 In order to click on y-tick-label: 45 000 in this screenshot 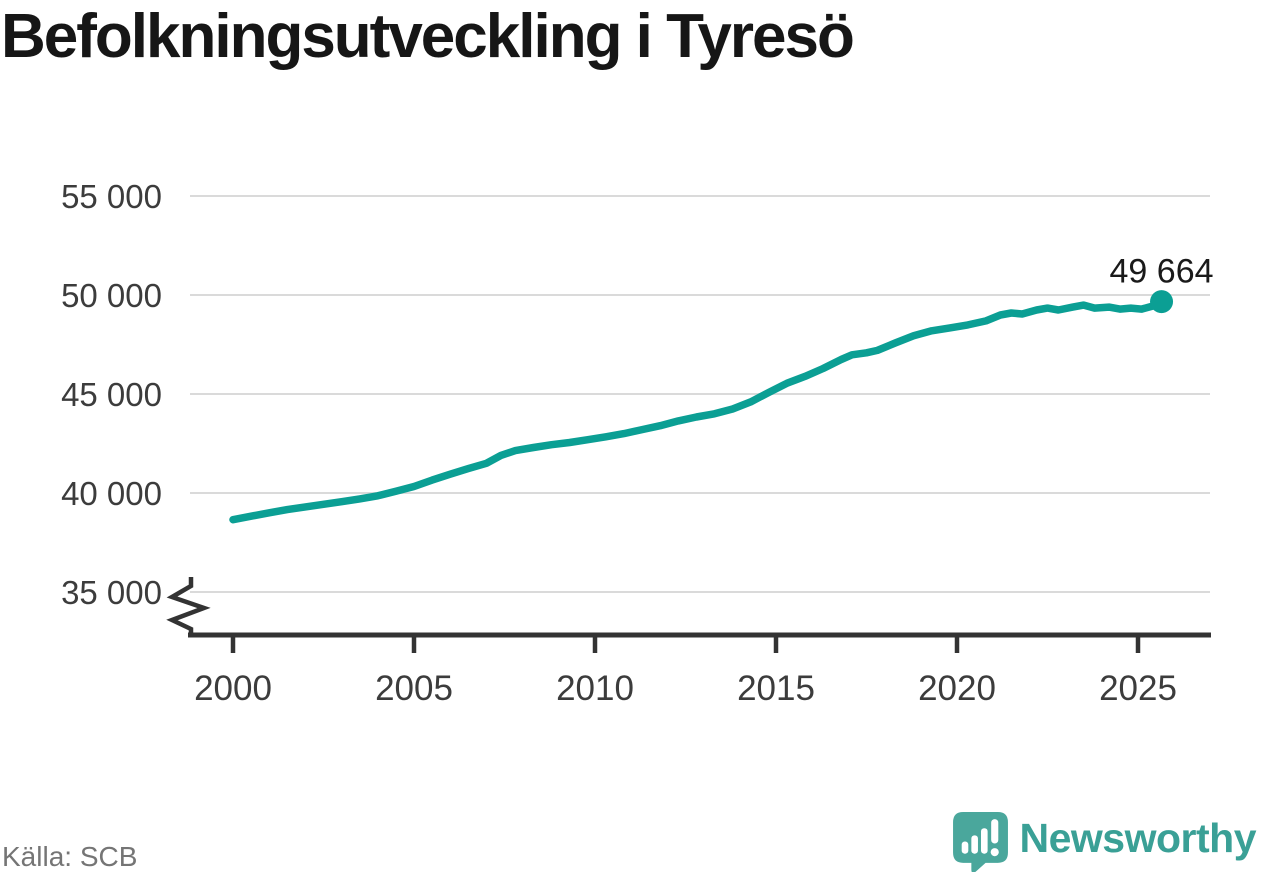, I will do `click(111, 394)`.